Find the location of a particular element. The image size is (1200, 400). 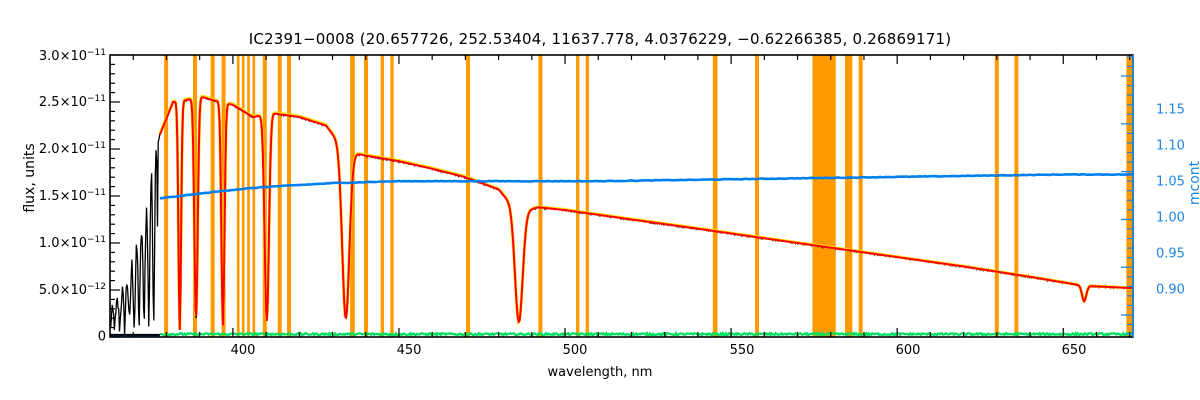

x-tick-5: 650 is located at coordinates (1074, 350).